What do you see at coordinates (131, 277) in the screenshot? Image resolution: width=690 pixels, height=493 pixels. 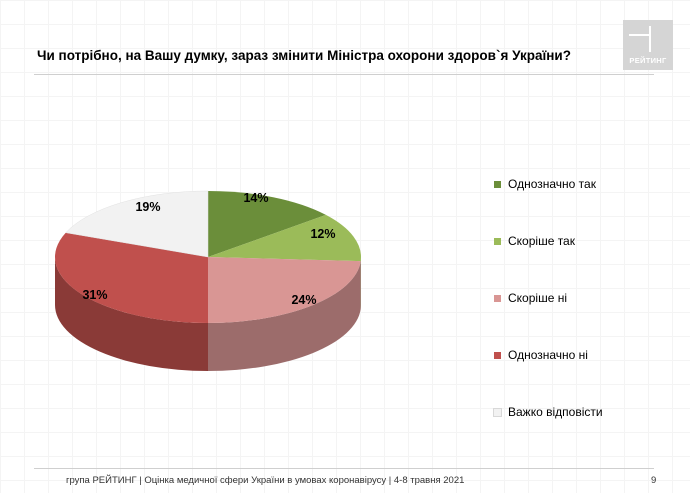 I see `pie-slice-definitely-no` at bounding box center [131, 277].